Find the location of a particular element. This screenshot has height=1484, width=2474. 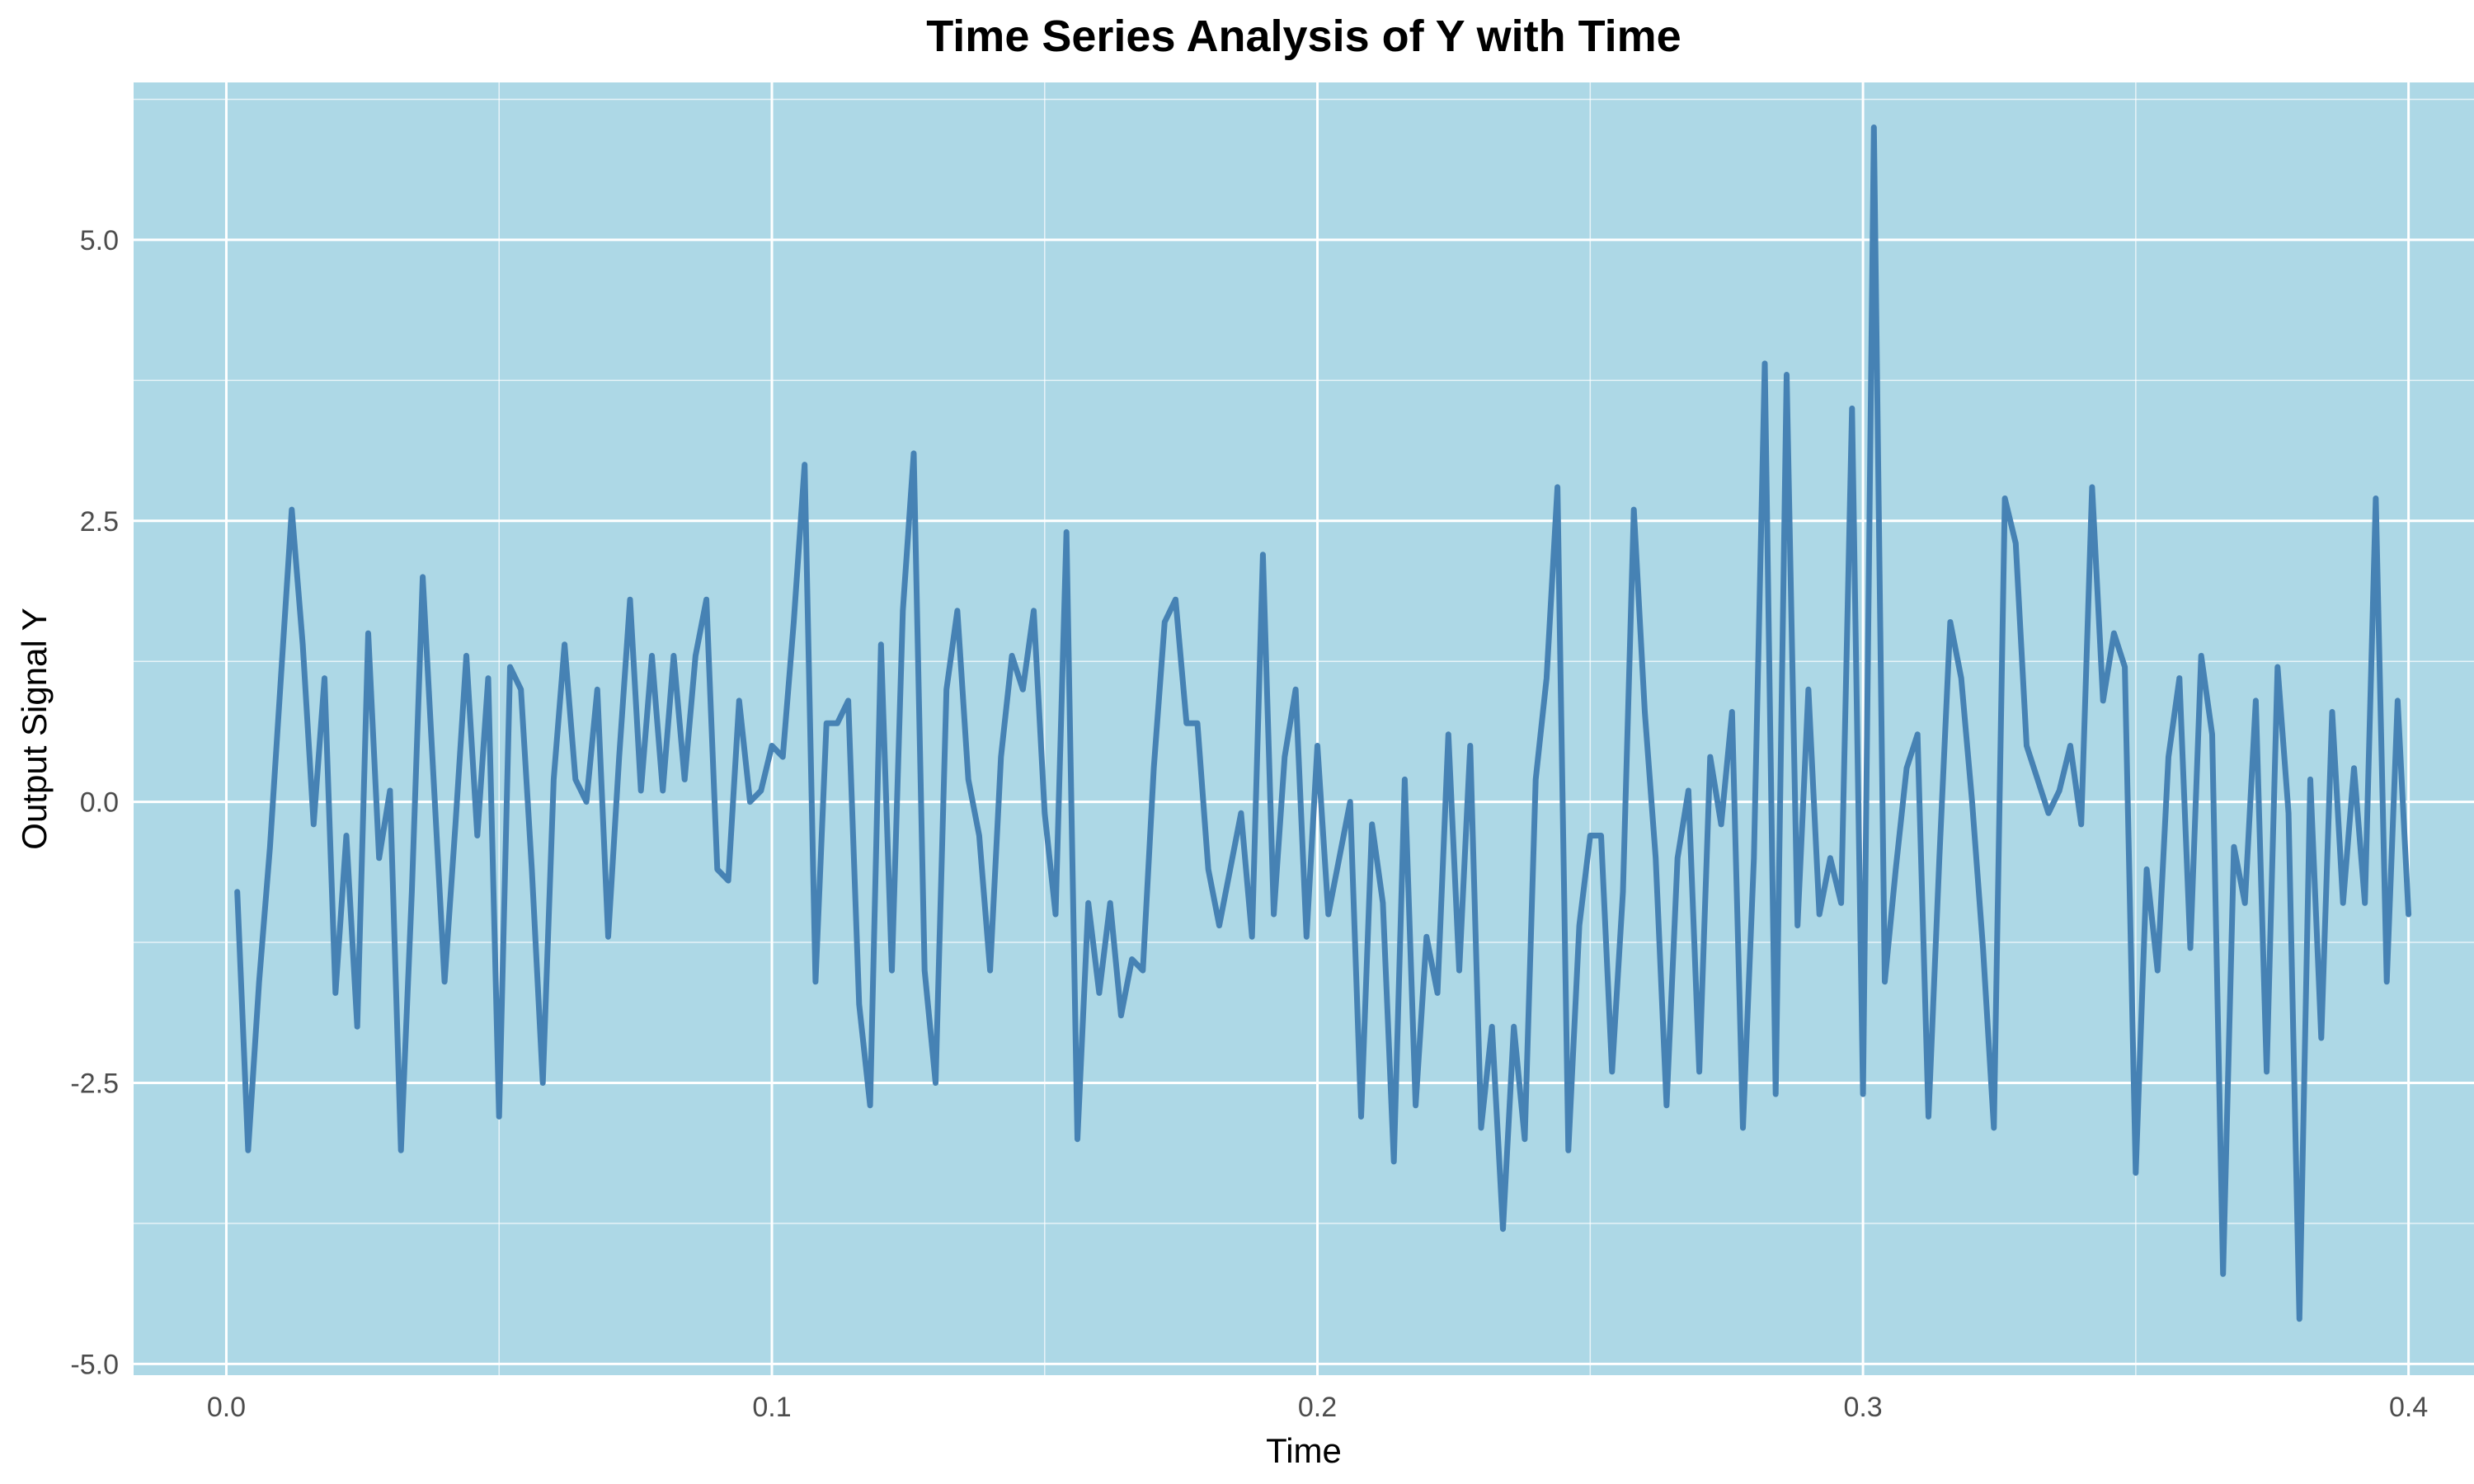

y-tick-label: -5.0 is located at coordinates (94, 1364).